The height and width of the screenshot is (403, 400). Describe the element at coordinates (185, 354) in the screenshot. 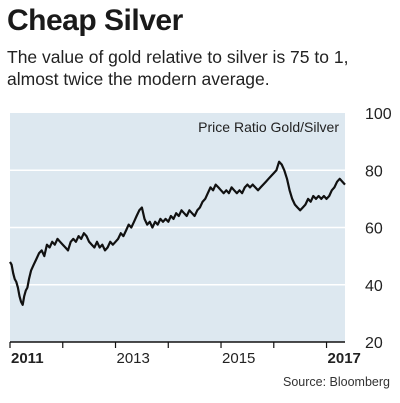

I see `x-axis-ticks: 2011 2013 2015 2017` at that location.